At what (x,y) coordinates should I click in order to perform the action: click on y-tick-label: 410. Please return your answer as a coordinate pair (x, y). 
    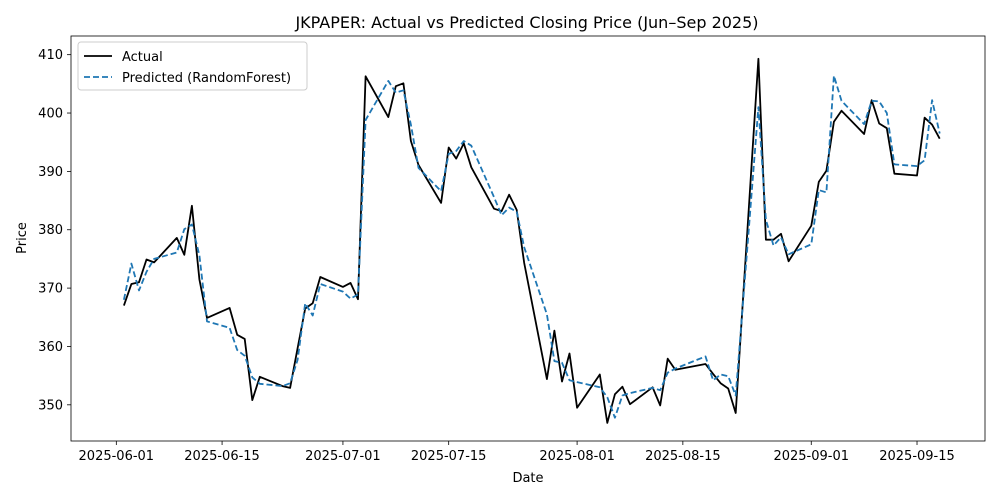
    Looking at the image, I should click on (50, 55).